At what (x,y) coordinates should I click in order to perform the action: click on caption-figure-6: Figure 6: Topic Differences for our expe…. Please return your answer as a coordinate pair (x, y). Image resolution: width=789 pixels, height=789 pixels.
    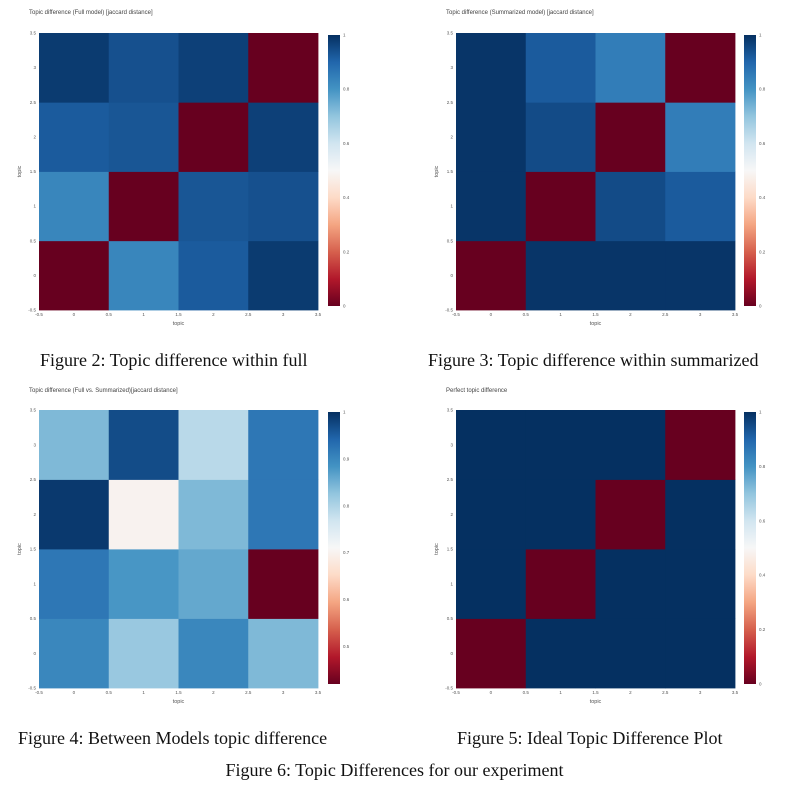
    Looking at the image, I should click on (394, 770).